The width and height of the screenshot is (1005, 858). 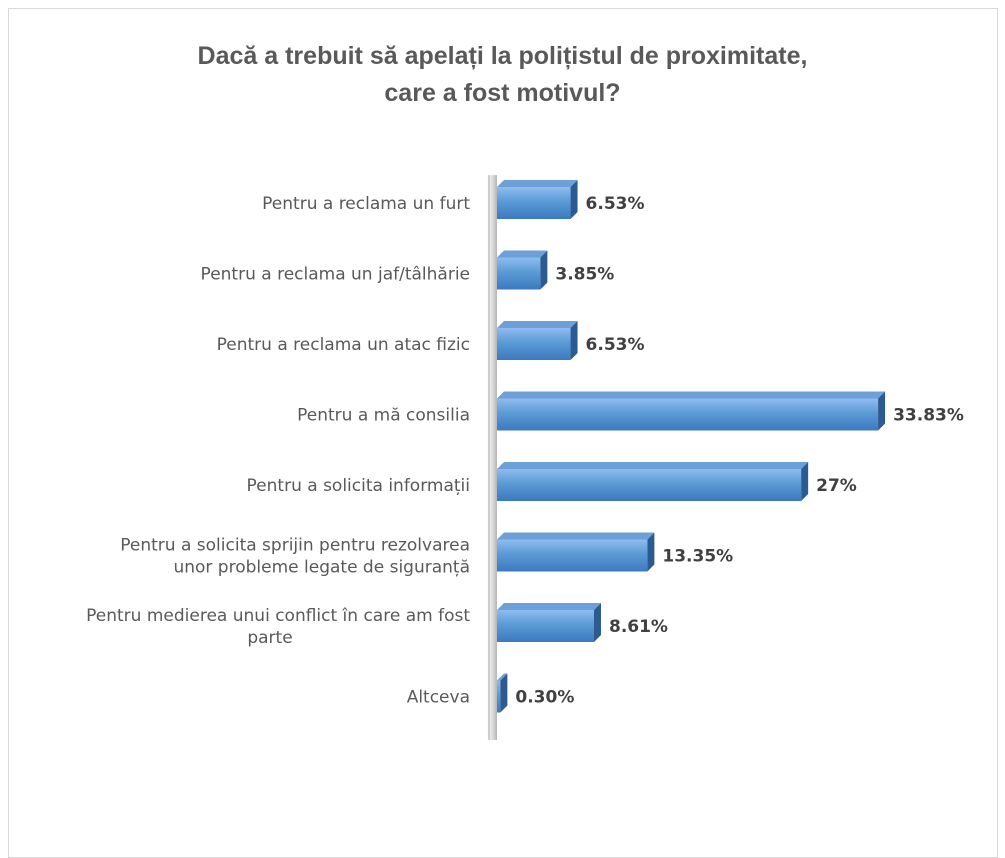 I want to click on axis-wall-shadow, so click(x=492, y=457).